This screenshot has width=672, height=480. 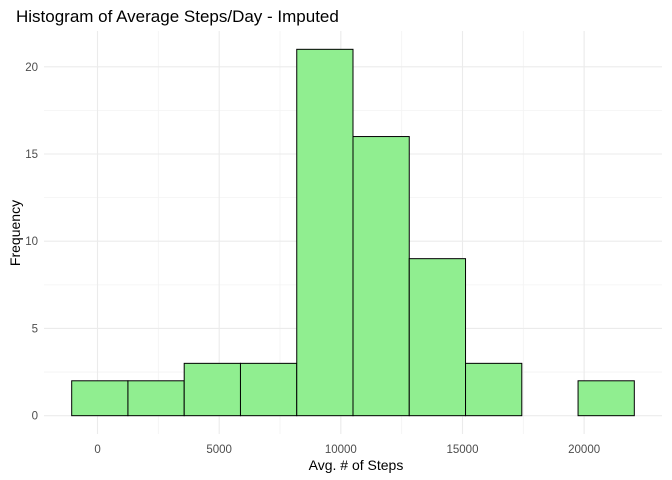 What do you see at coordinates (31, 155) in the screenshot?
I see `y-tick-label: 15` at bounding box center [31, 155].